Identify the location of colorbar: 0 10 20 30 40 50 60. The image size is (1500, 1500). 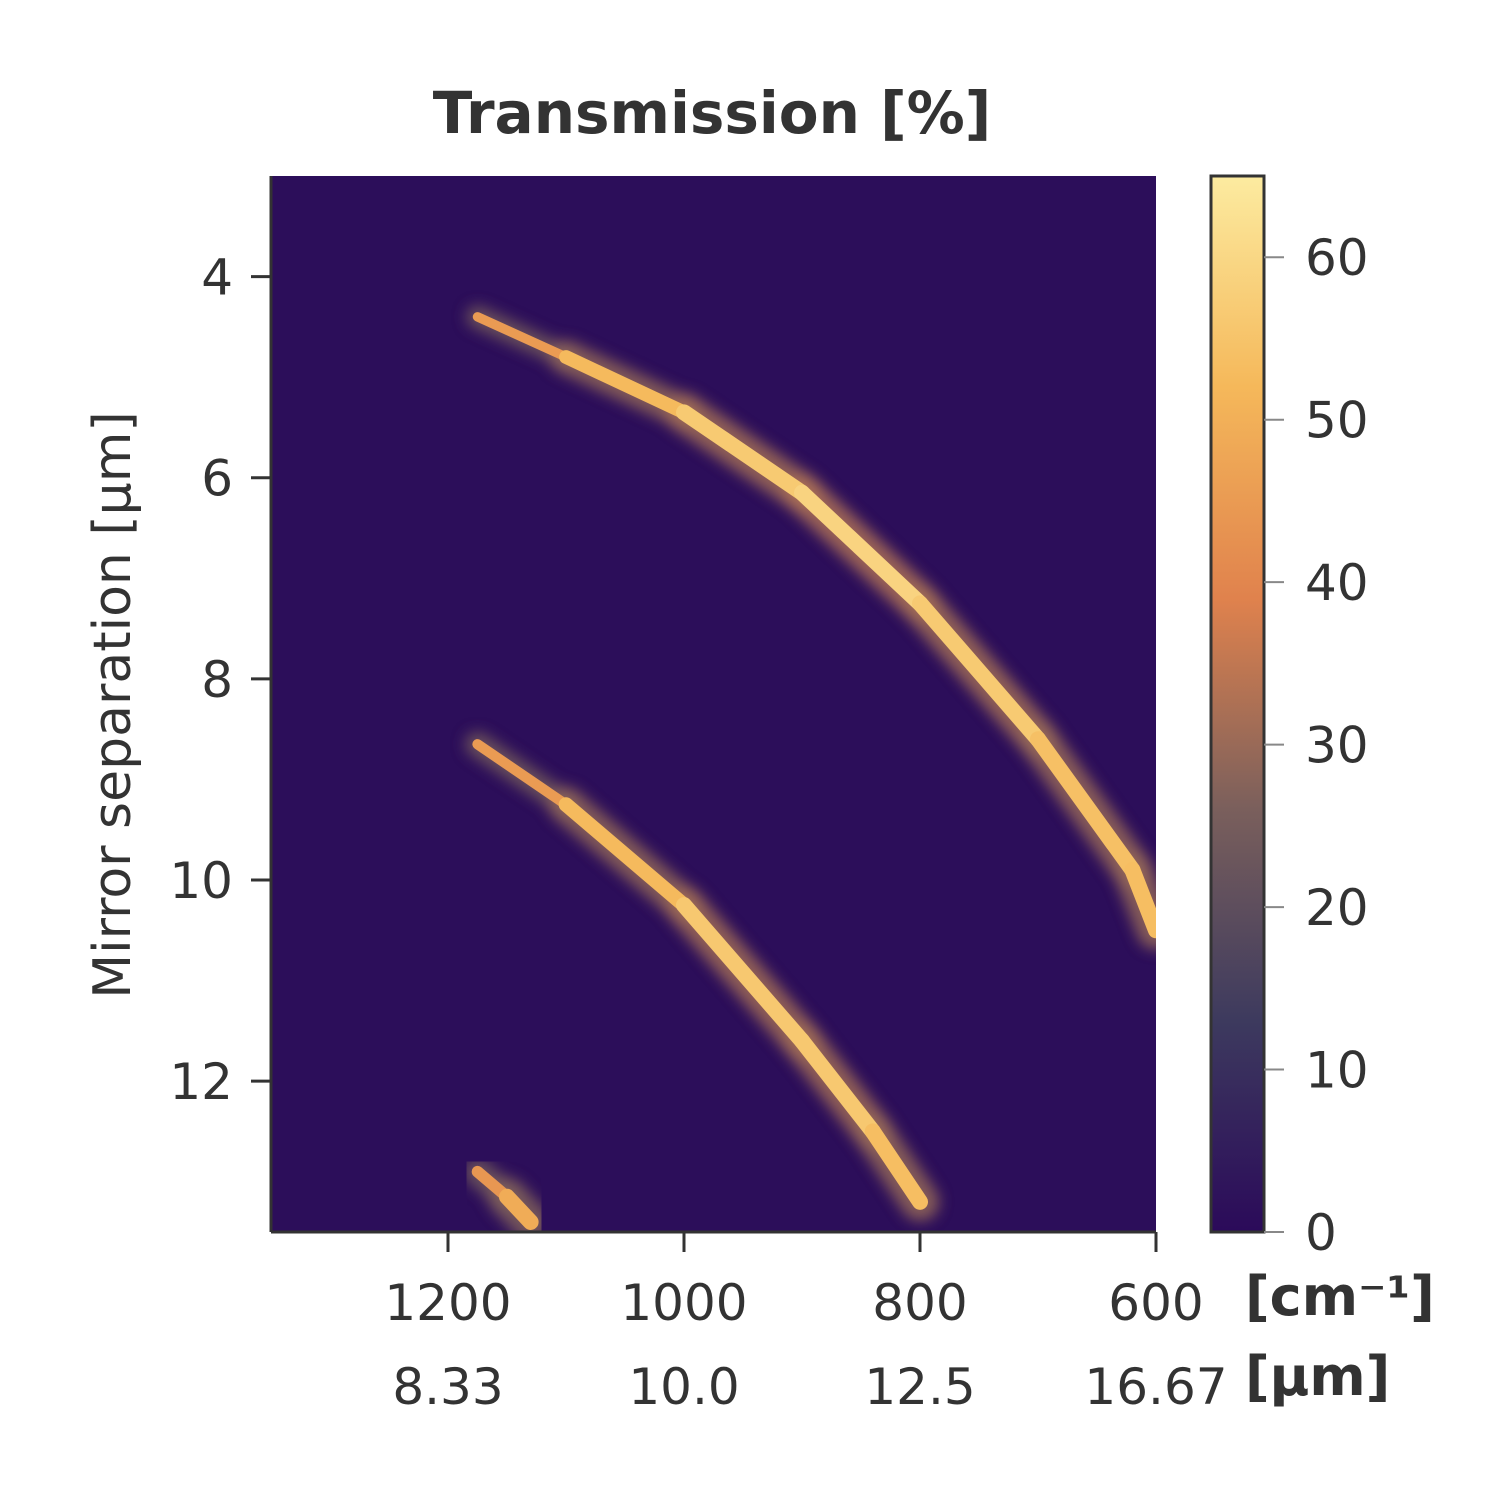
(1289, 718).